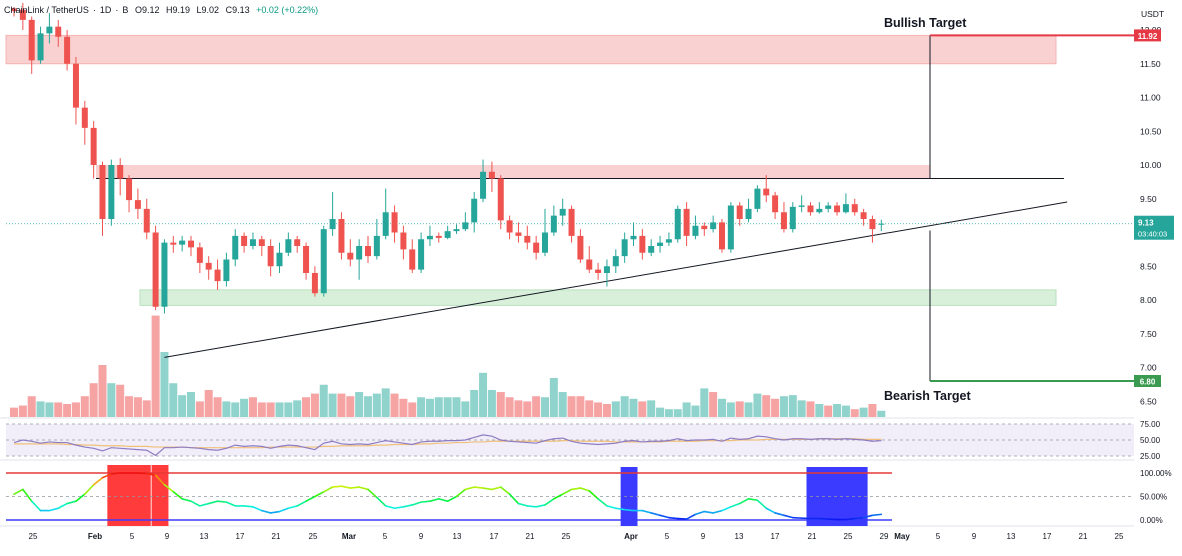 The image size is (1182, 556). I want to click on symbol-name: ChainLink / TetherUS, so click(46, 10).